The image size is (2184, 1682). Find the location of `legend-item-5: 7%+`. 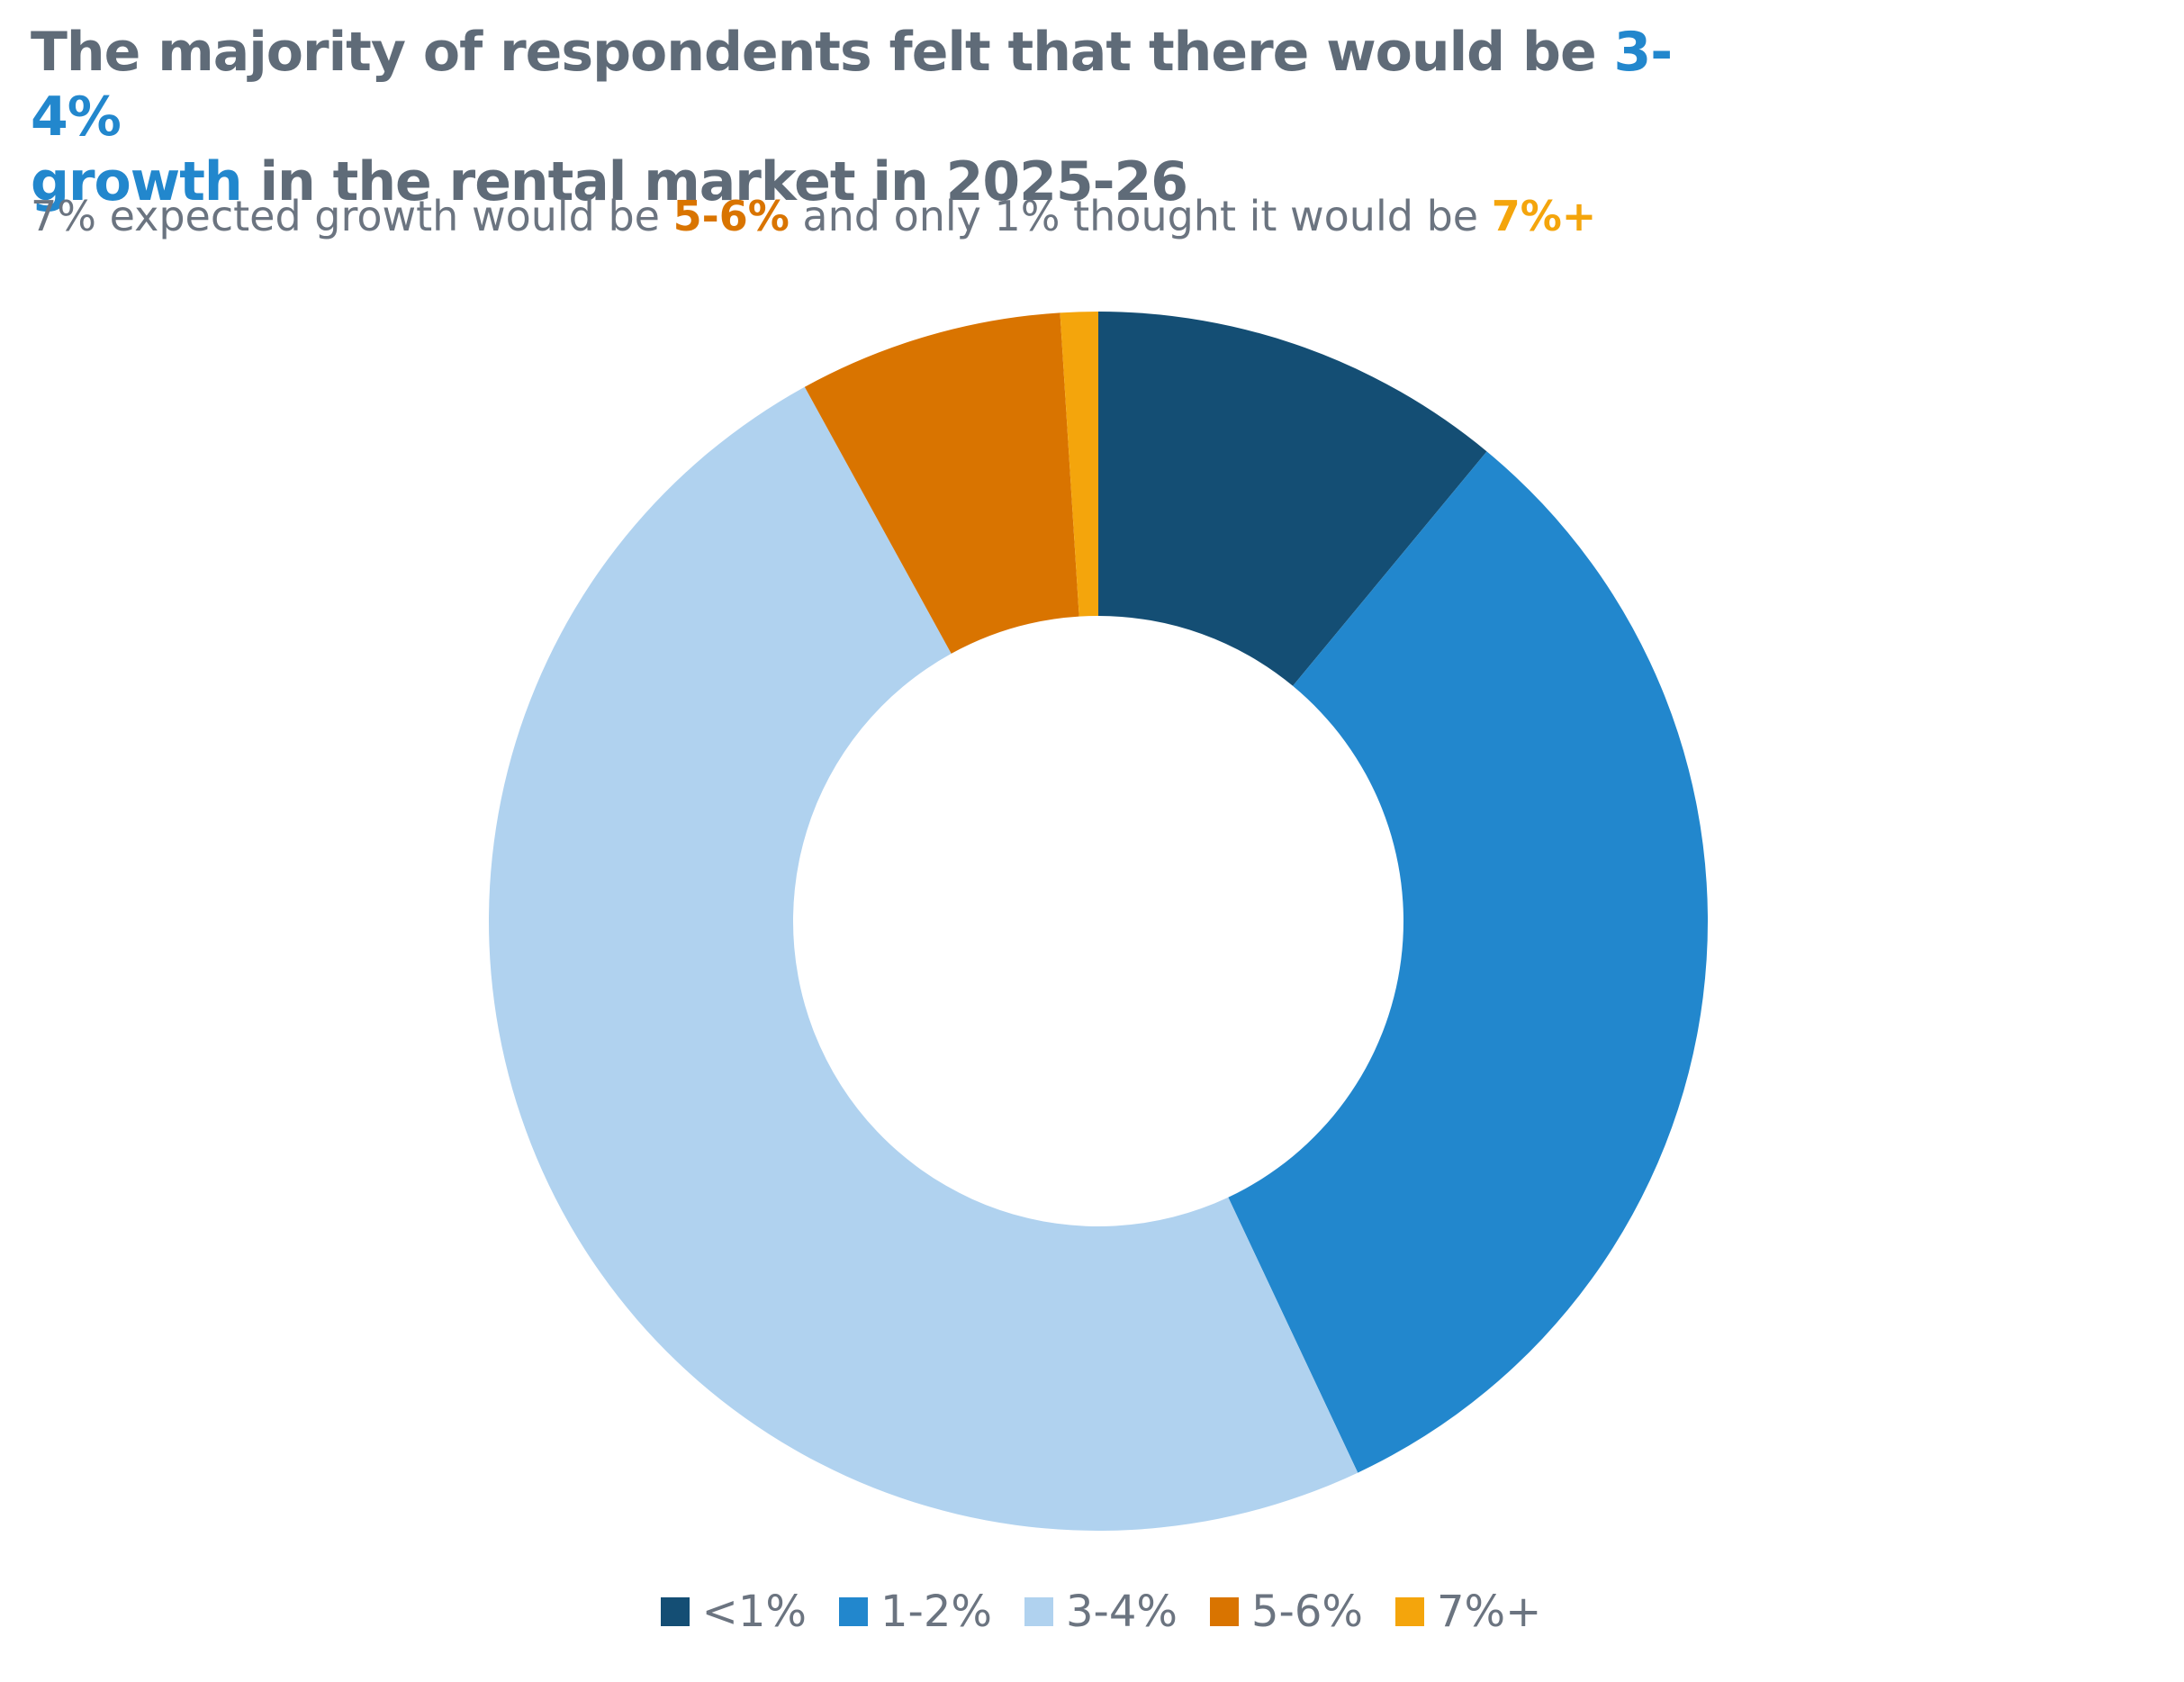

legend-item-5: 7%+ is located at coordinates (1468, 1612).